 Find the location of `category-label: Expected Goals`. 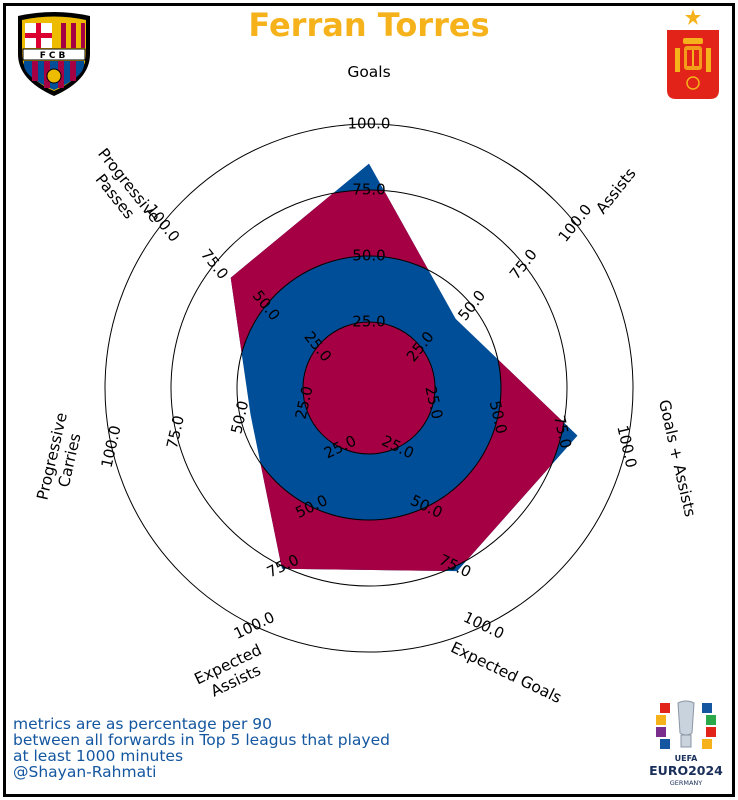

category-label: Expected Goals is located at coordinates (506, 672).